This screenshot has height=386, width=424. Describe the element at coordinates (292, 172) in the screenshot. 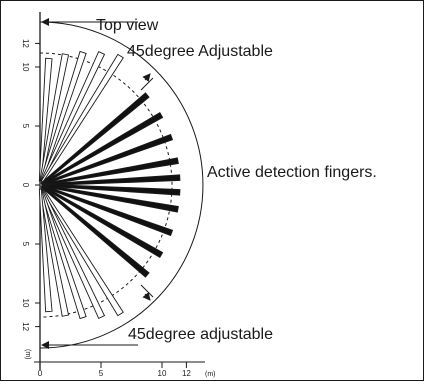

I see `detection-fingers-label: Active detection fingers.` at that location.